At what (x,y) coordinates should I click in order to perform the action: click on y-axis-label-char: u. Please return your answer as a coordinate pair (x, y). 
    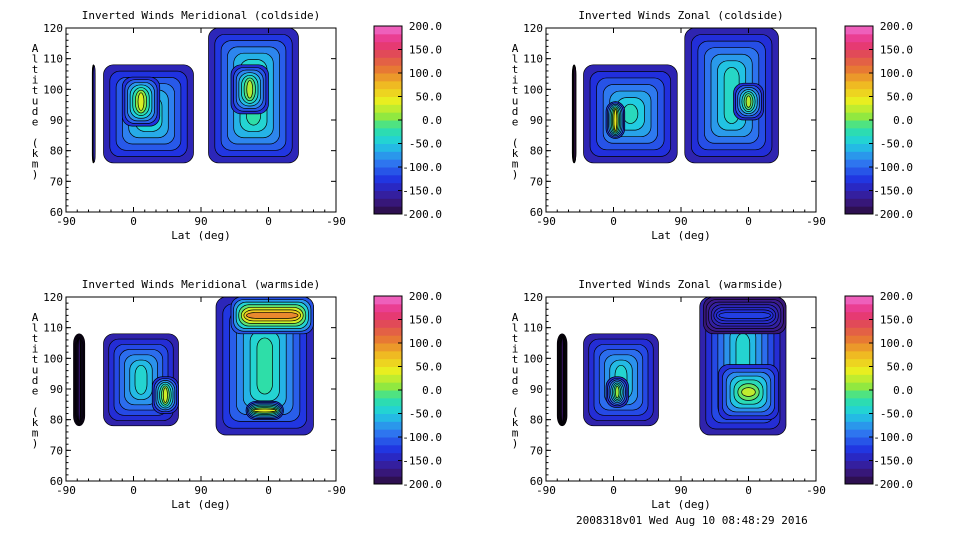
    Looking at the image, I should click on (35, 370).